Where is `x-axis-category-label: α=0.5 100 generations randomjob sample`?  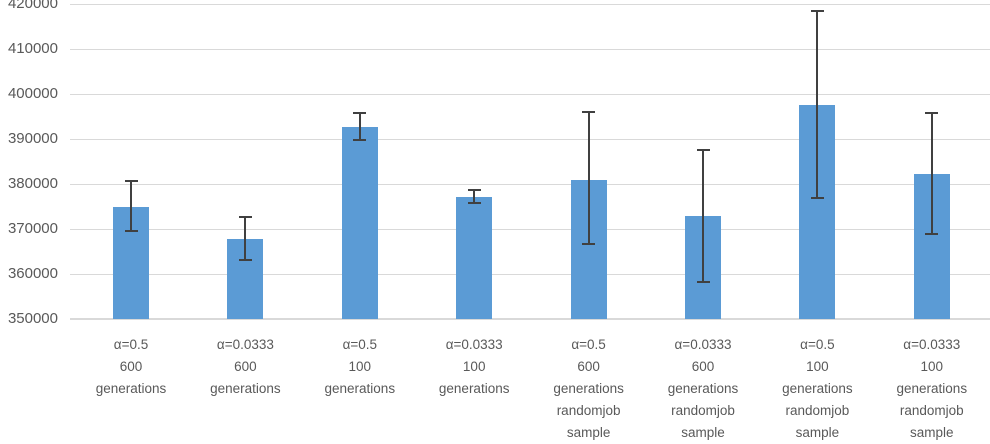
x-axis-category-label: α=0.5 100 generations randomjob sample is located at coordinates (817, 389).